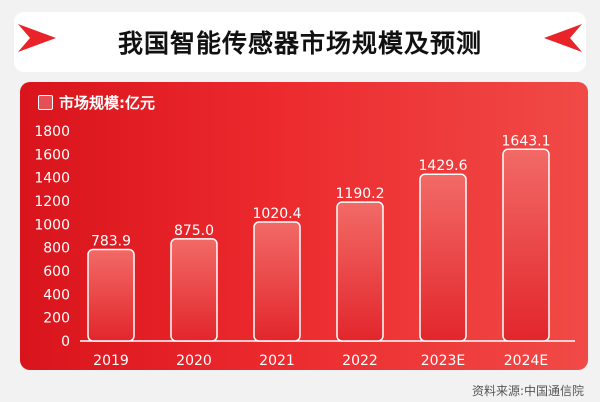  Describe the element at coordinates (52, 155) in the screenshot. I see `y-tick-label: 1600` at that location.